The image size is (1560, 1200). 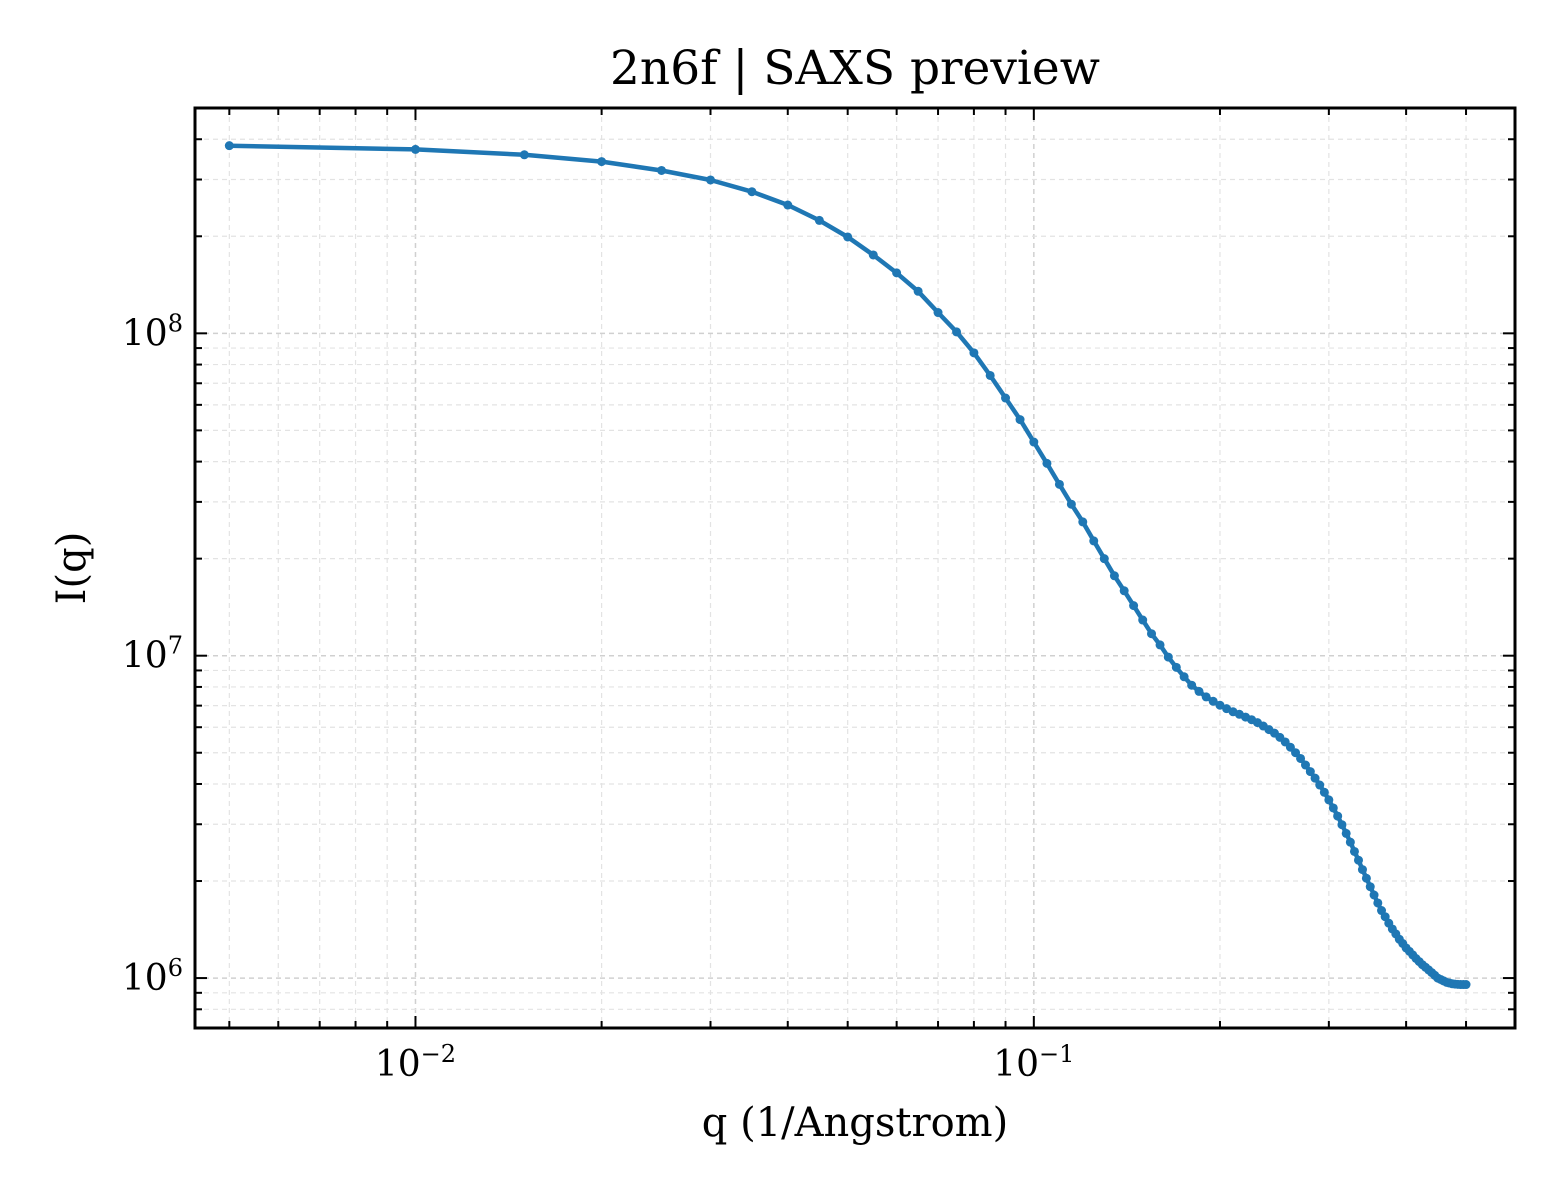 What do you see at coordinates (415, 1062) in the screenshot?
I see `x-tick-label: 10⁻²` at bounding box center [415, 1062].